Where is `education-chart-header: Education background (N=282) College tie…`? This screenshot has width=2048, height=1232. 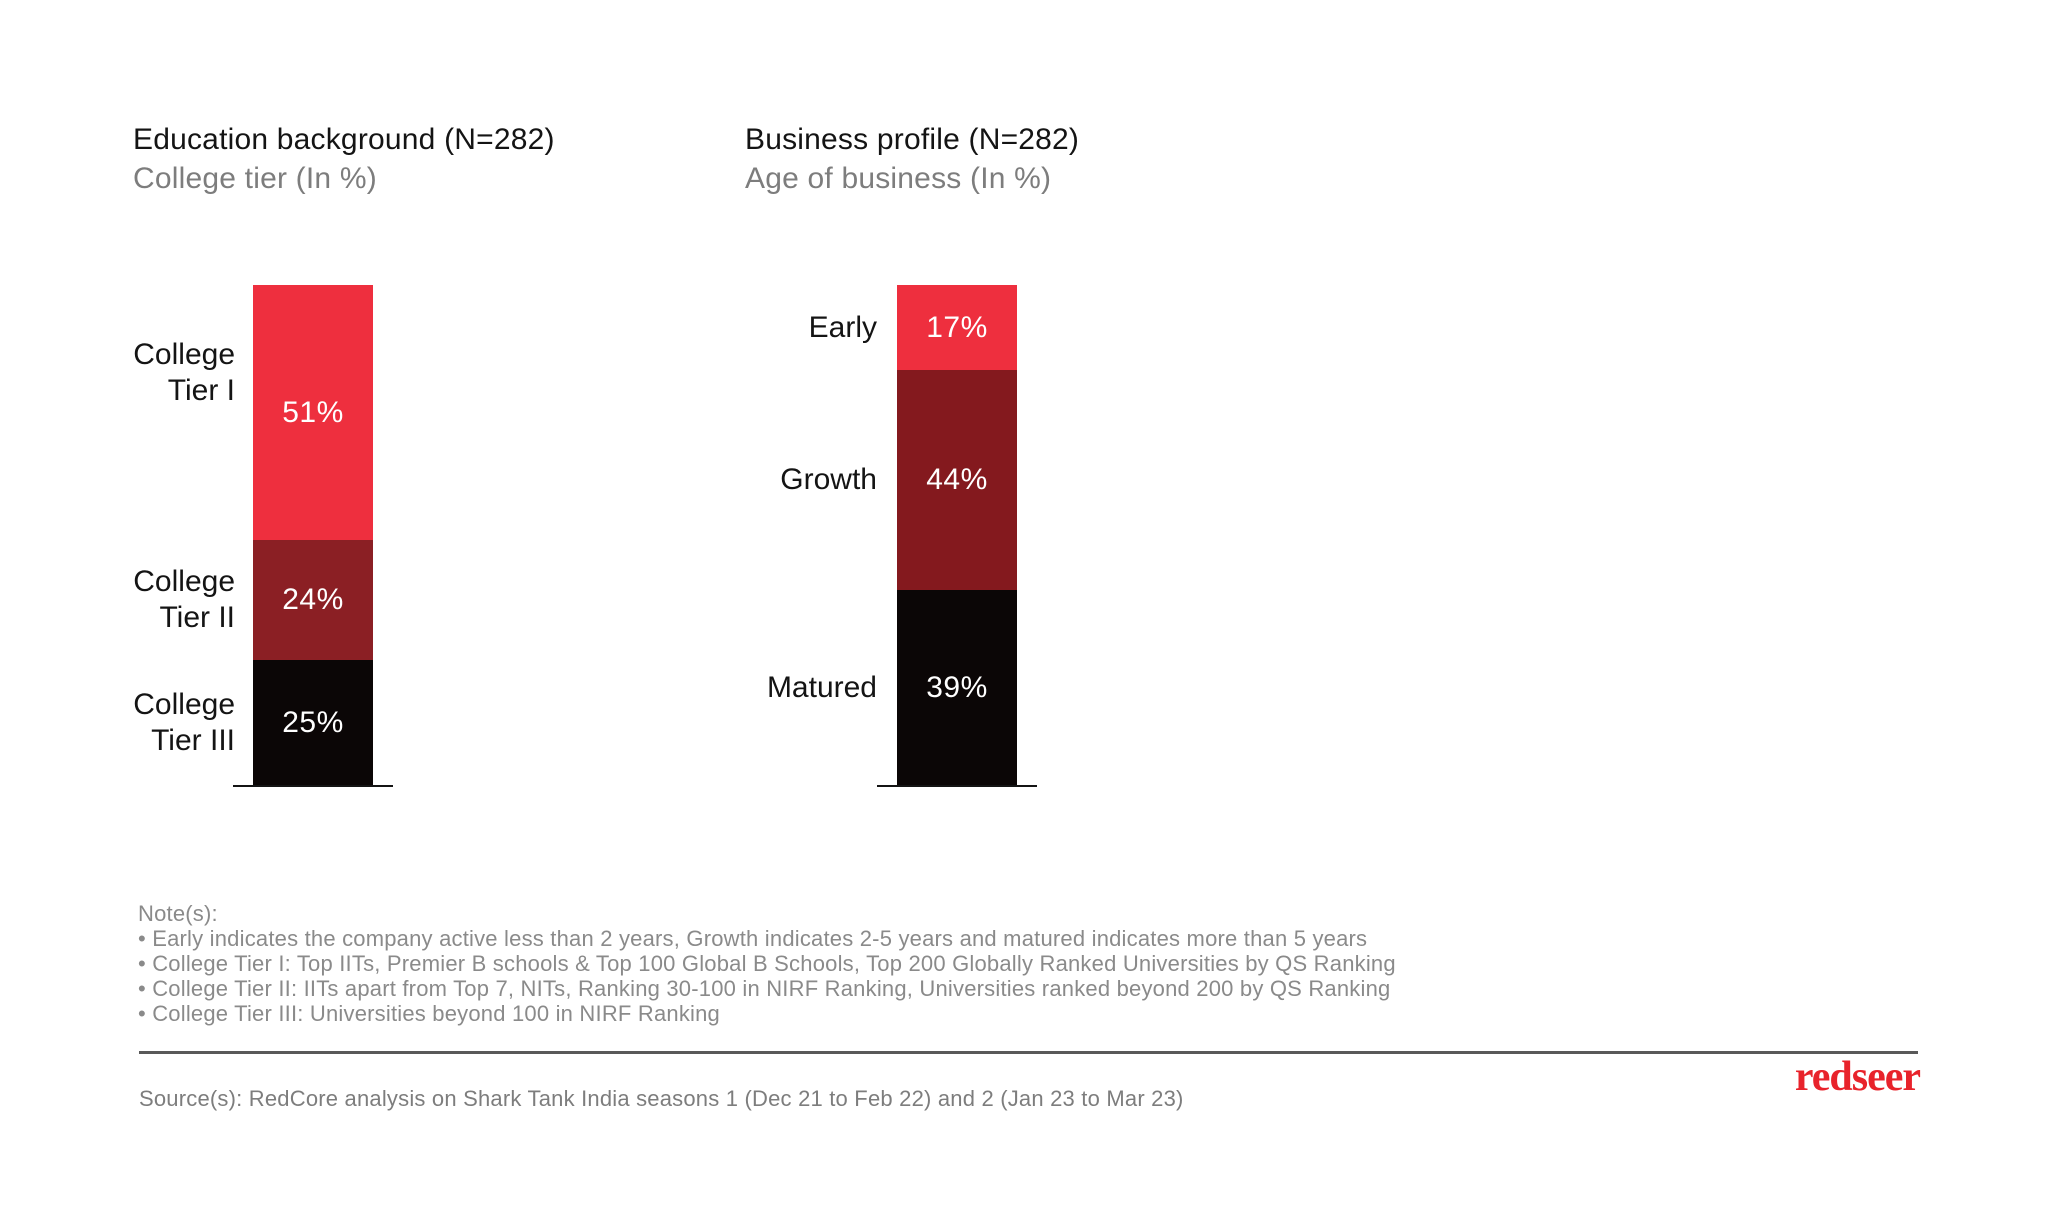
education-chart-header: Education background (N=282) College tie… is located at coordinates (344, 159).